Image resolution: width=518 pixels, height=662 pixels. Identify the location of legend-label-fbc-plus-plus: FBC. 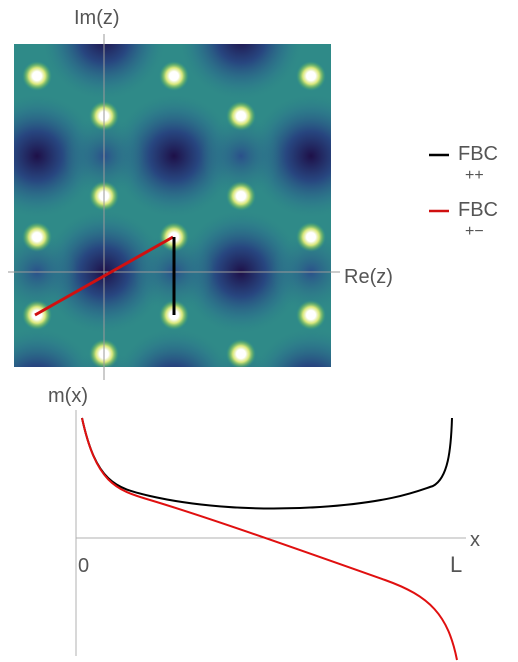
(478, 154).